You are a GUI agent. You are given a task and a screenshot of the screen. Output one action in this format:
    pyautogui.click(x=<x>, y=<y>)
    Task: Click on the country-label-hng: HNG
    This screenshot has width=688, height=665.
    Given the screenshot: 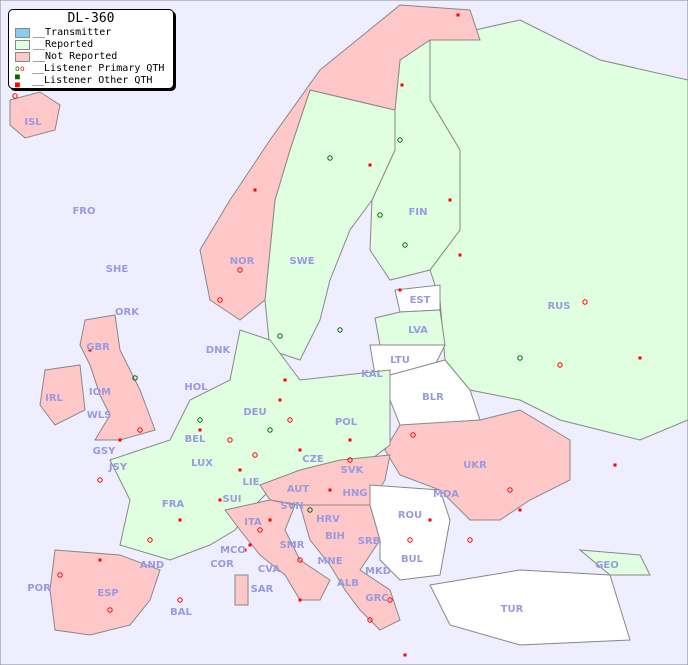 What is the action you would take?
    pyautogui.click(x=355, y=493)
    